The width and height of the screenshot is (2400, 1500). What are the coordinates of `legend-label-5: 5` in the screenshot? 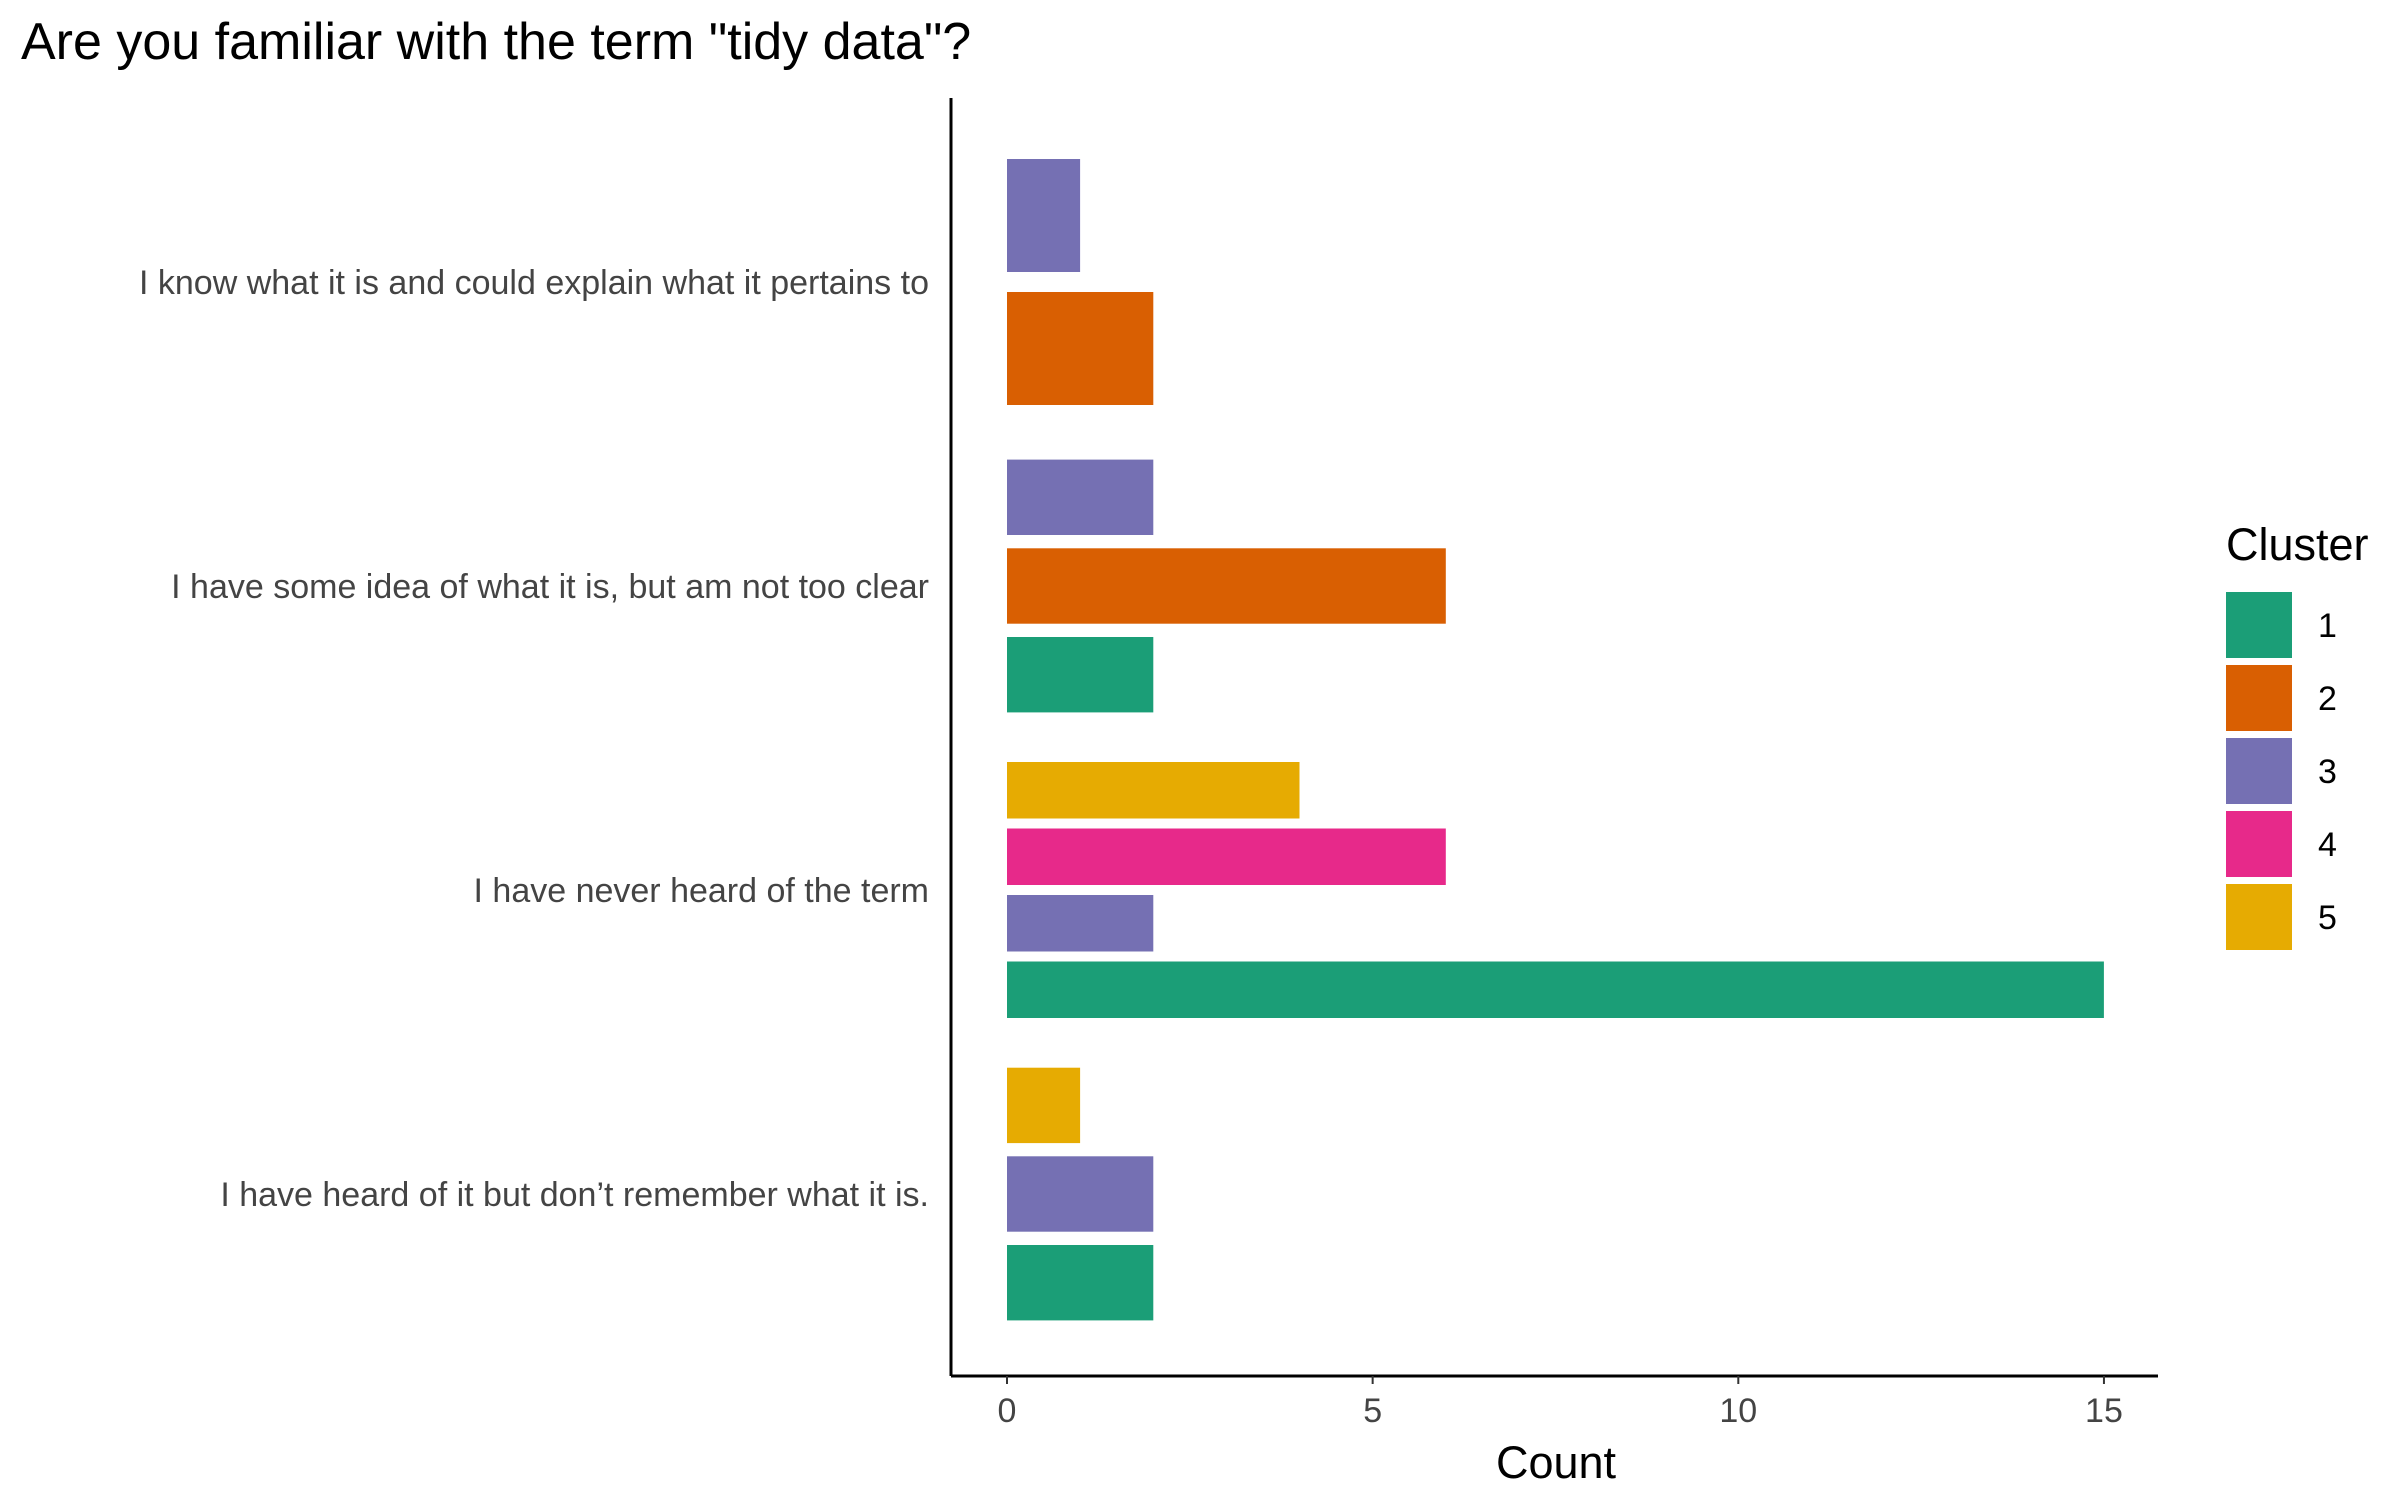 It's located at (2327, 918).